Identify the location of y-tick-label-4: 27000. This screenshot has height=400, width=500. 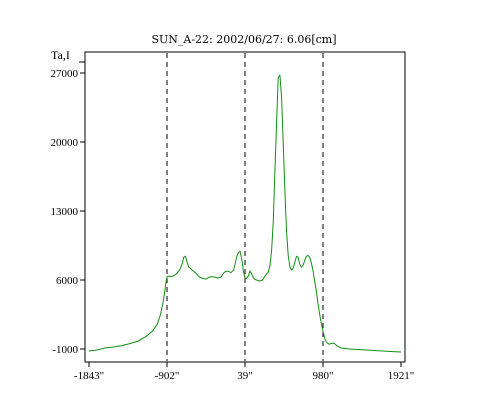
(65, 74).